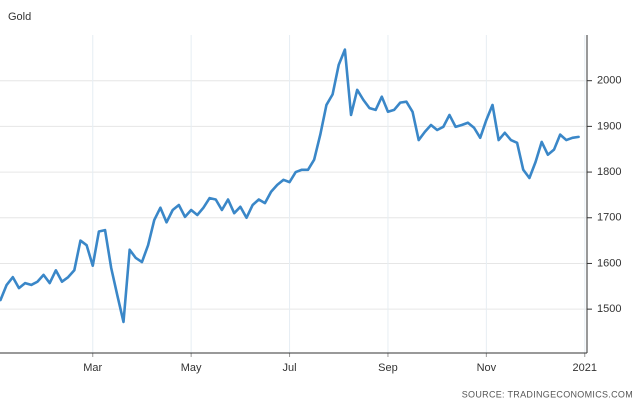 This screenshot has width=640, height=401. What do you see at coordinates (609, 263) in the screenshot?
I see `y-tick-label: 1600` at bounding box center [609, 263].